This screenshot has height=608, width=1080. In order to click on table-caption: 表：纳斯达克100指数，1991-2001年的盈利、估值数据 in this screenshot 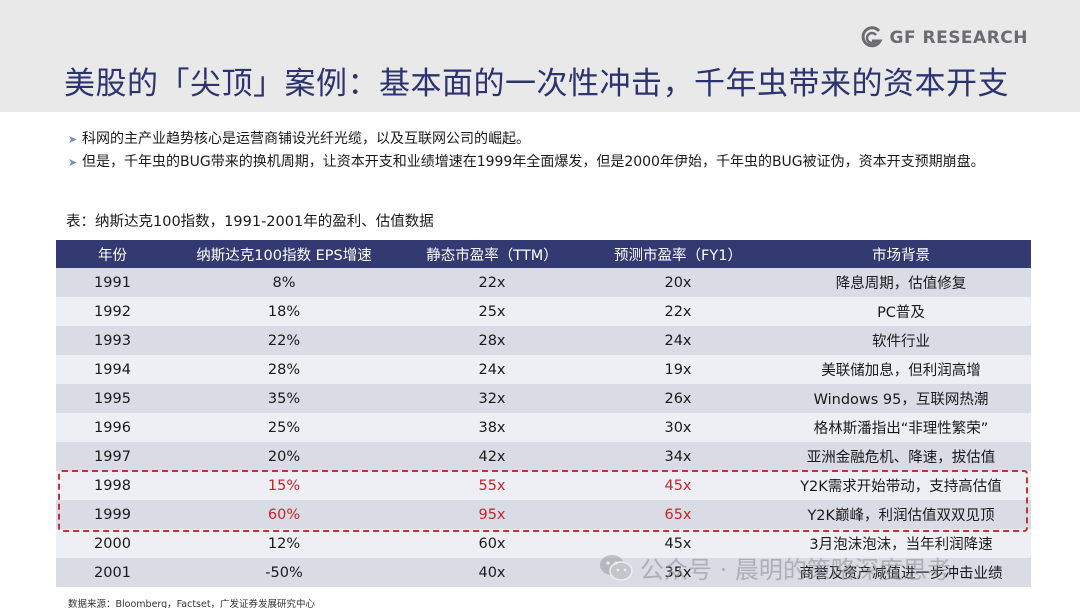, I will do `click(250, 222)`.